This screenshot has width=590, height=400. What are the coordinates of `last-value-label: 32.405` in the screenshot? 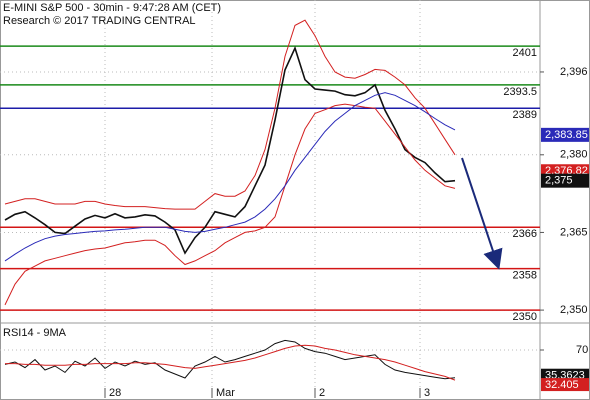 It's located at (562, 385).